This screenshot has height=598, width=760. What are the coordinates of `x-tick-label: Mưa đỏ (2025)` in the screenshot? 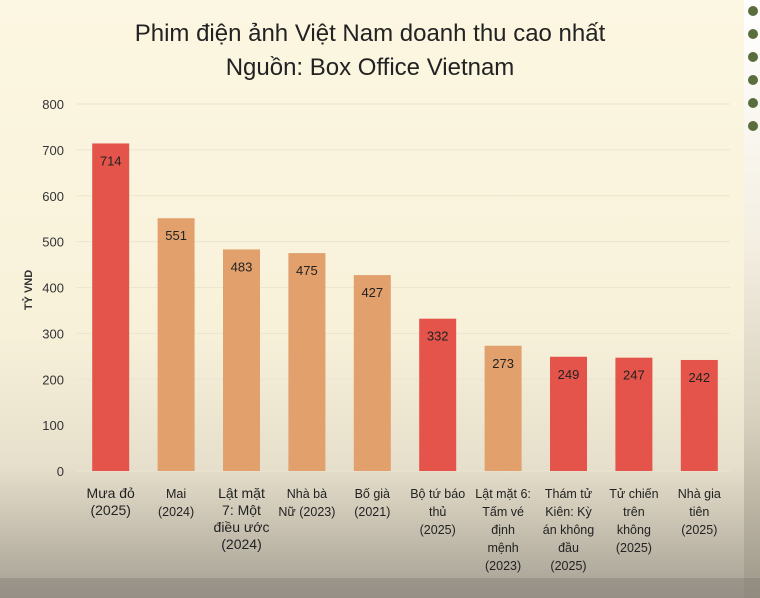 It's located at (111, 501).